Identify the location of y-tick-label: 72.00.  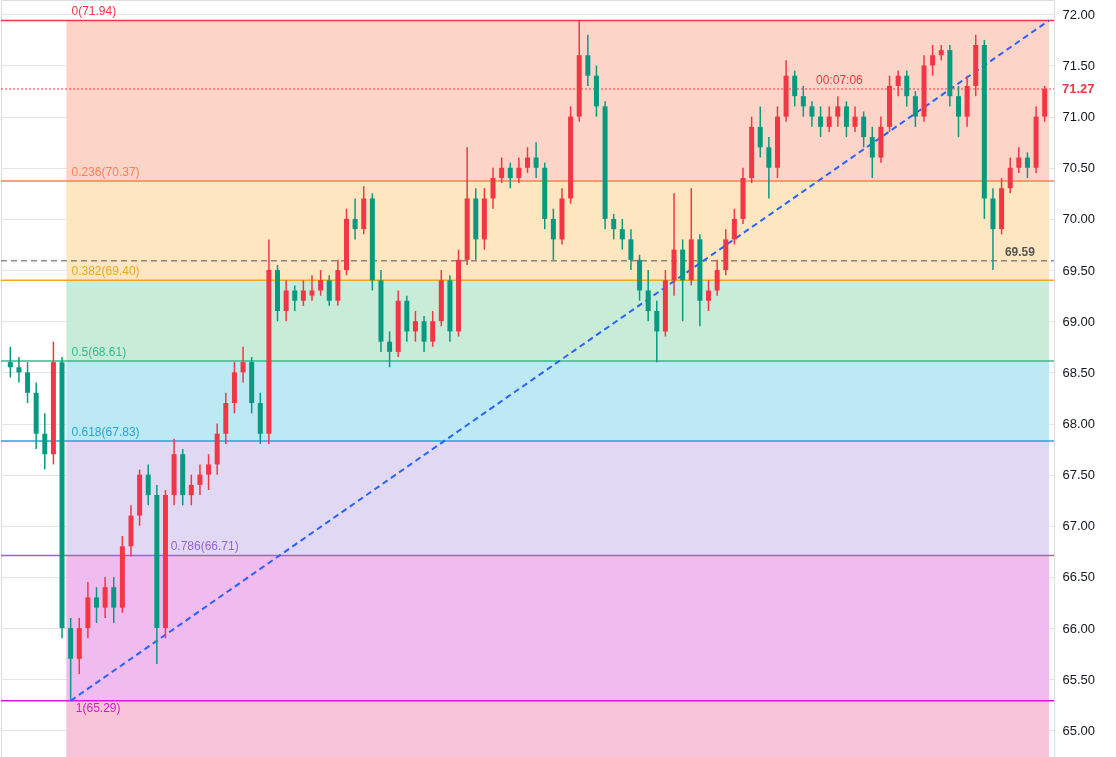
(1079, 14).